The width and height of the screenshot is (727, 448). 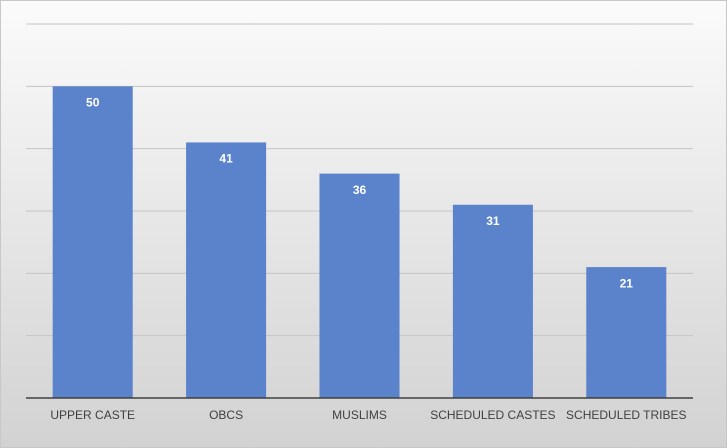 I want to click on data-label: 50, so click(x=93, y=103).